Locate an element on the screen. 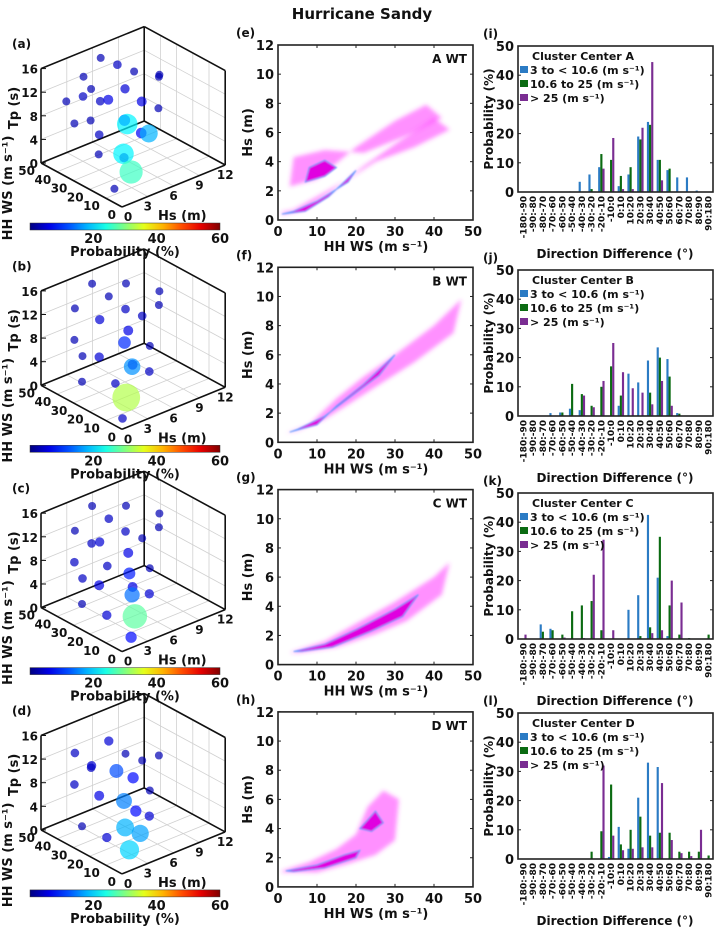  hs-tick-label: 12 is located at coordinates (225, 175).